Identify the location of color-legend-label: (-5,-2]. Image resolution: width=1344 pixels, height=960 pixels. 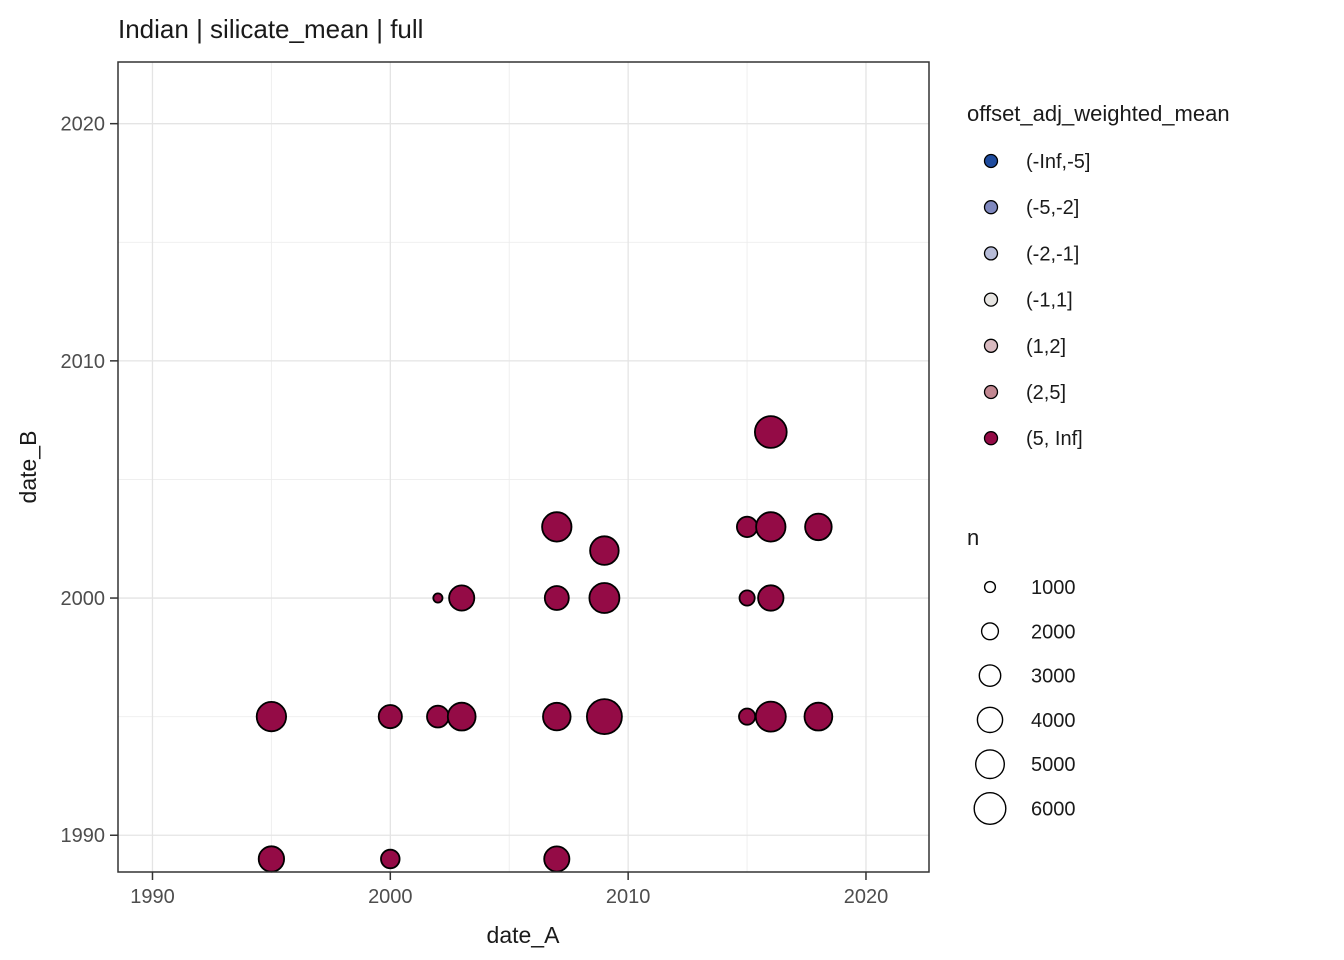
(1052, 208).